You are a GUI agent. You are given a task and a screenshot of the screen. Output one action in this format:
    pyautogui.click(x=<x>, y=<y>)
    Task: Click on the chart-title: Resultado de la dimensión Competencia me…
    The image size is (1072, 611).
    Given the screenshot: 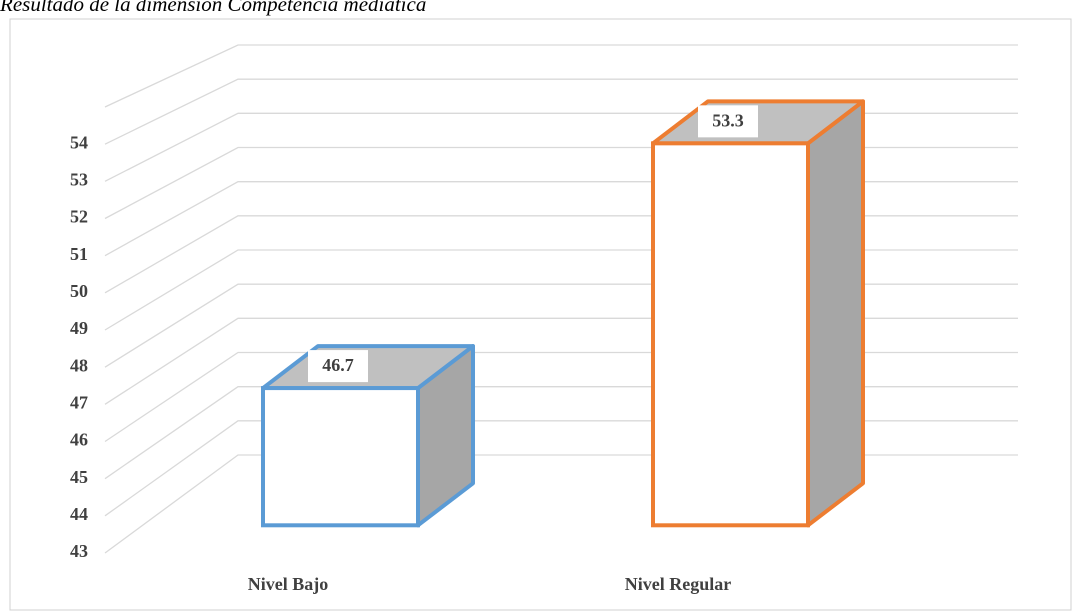 What is the action you would take?
    pyautogui.click(x=213, y=8)
    